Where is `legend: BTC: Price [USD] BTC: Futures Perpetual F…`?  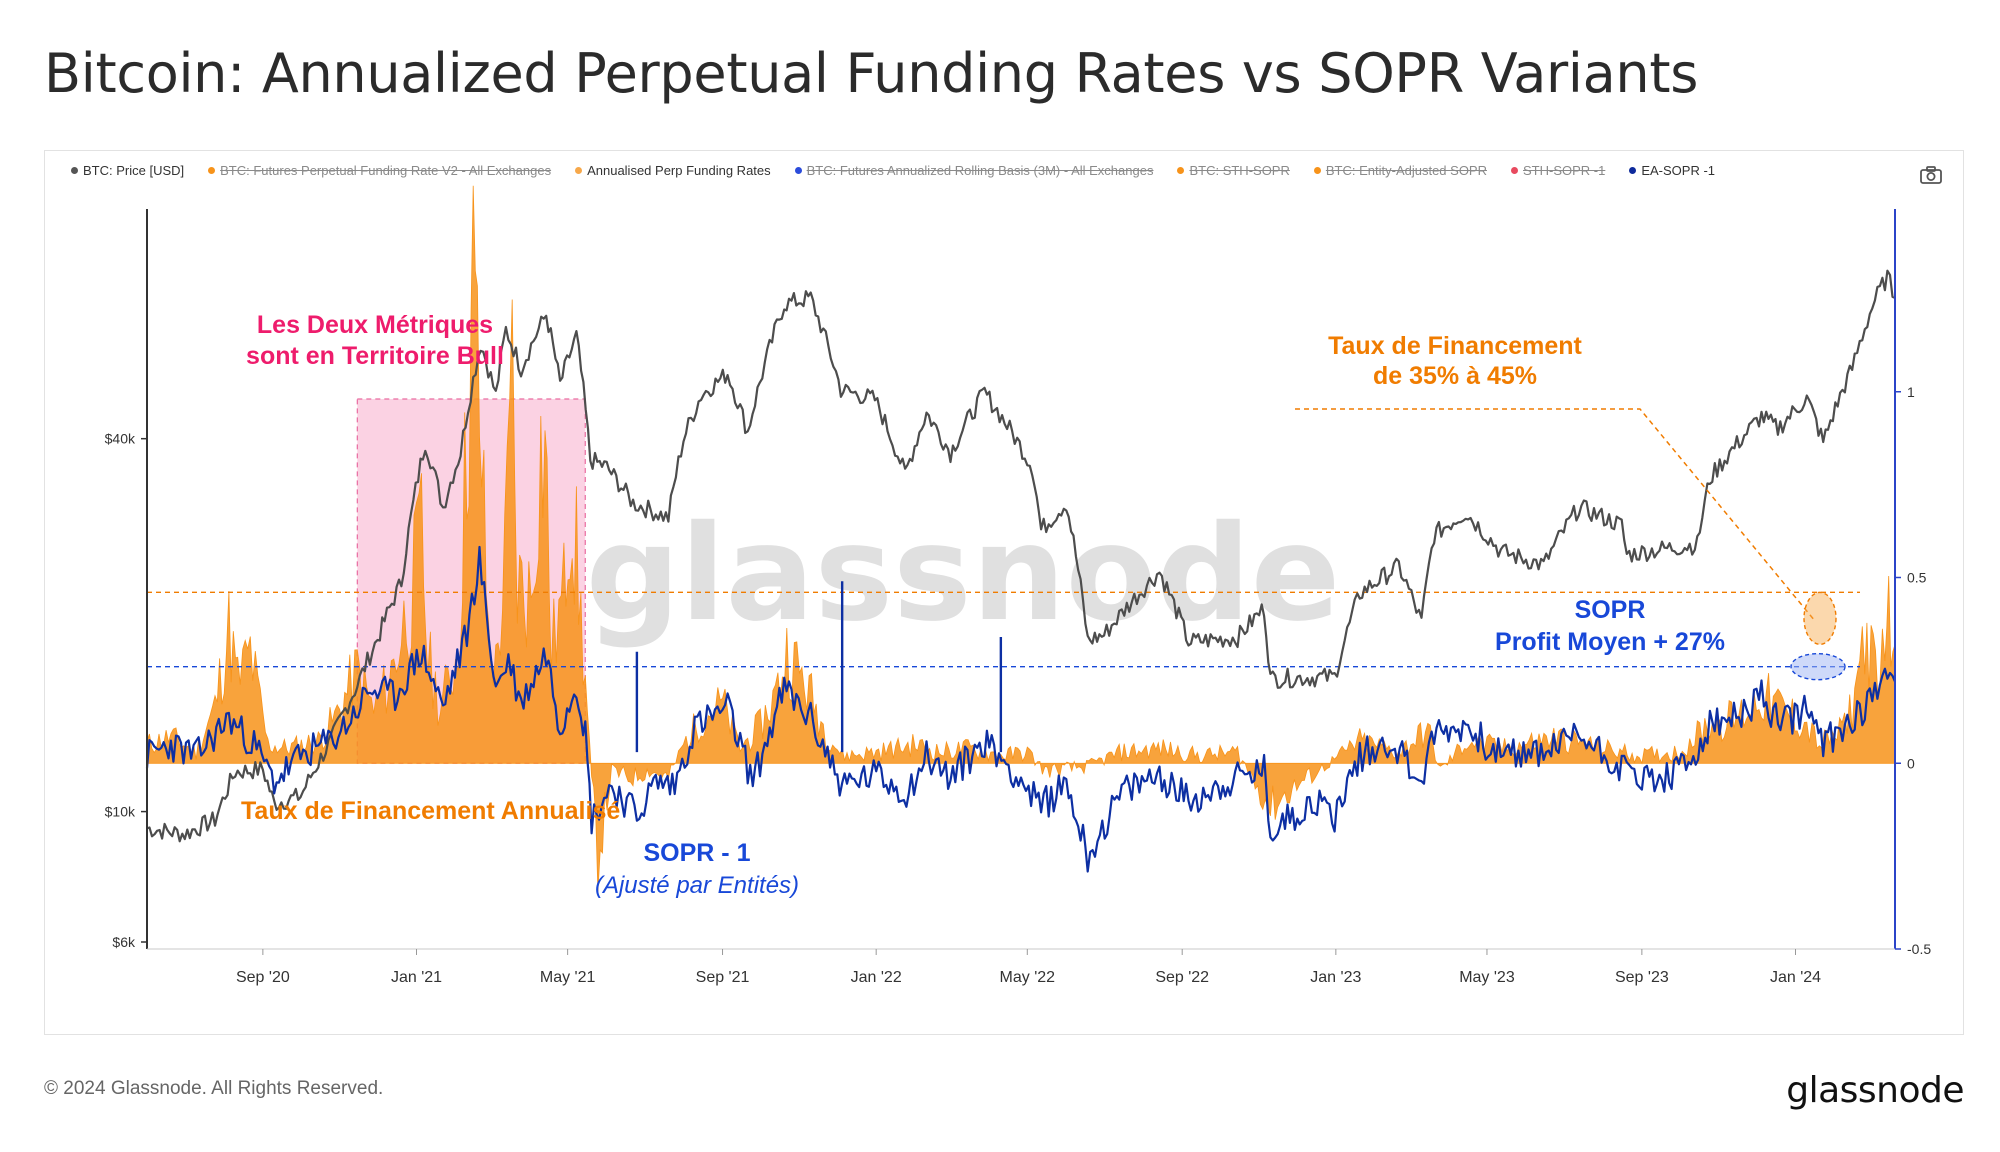
legend: BTC: Price [USD] BTC: Futures Perpetual F… is located at coordinates (893, 170).